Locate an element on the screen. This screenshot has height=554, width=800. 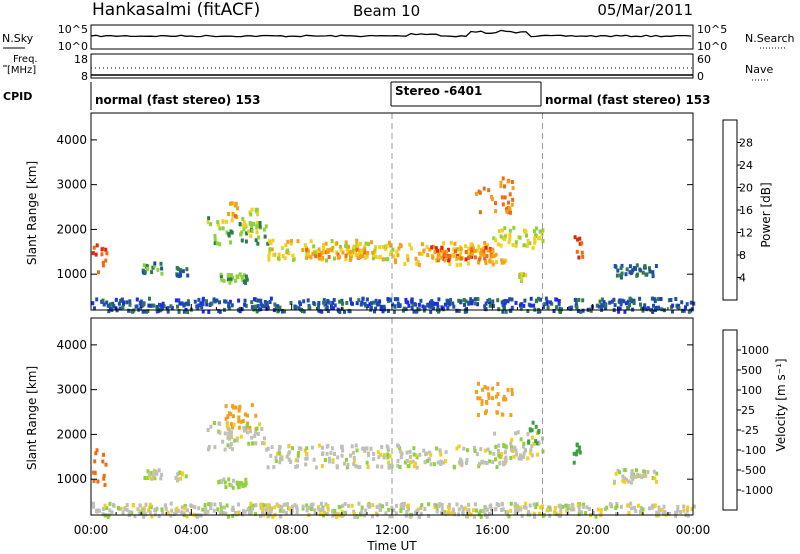
cpid-segment-1: normal (fast stereo) 153 is located at coordinates (178, 100).